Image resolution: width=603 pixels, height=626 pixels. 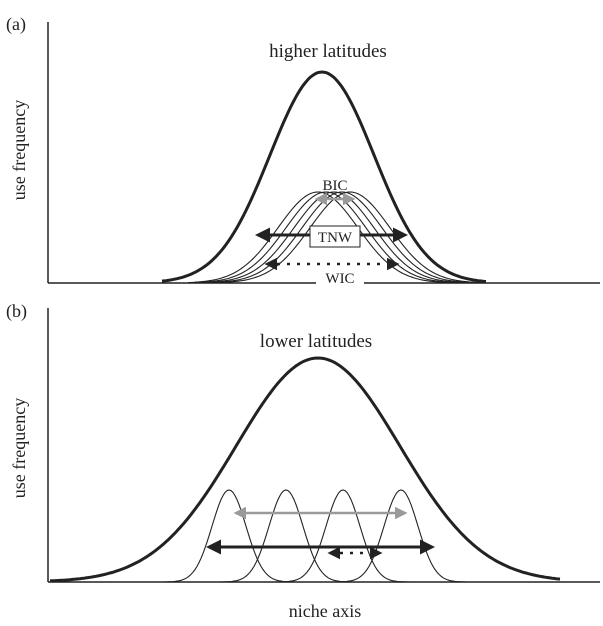 I want to click on panel-a-tnw-label: TNW, so click(x=335, y=238).